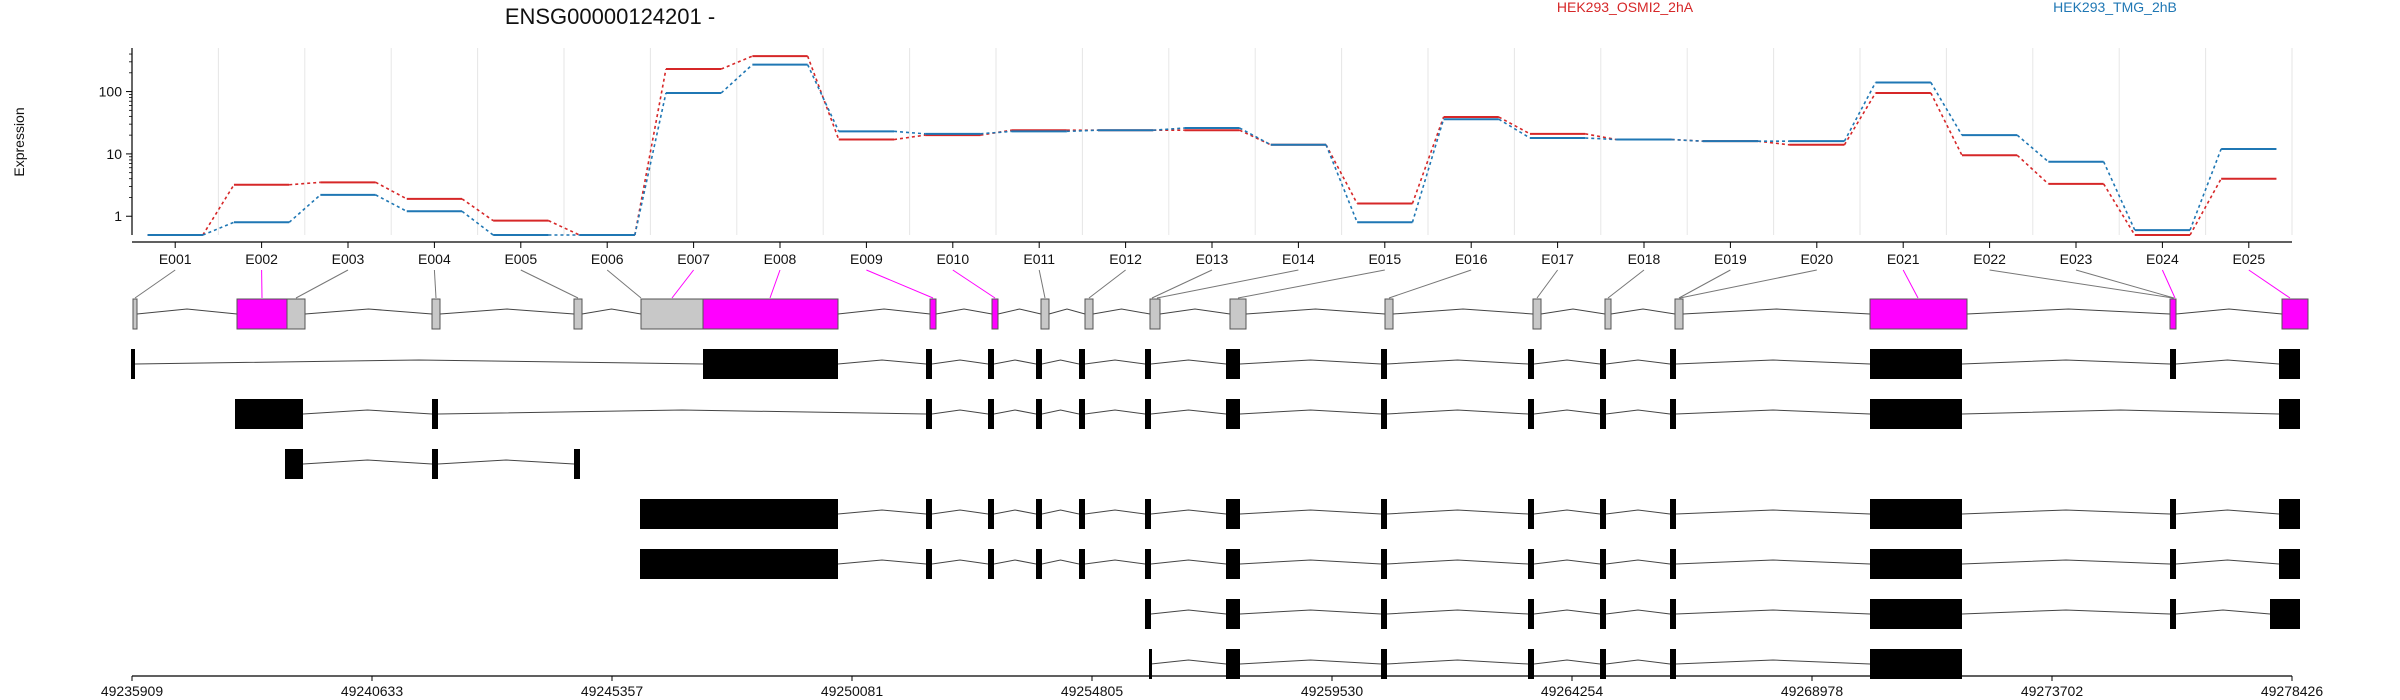 This screenshot has width=2400, height=700. What do you see at coordinates (1989, 259) in the screenshot?
I see `exon-label: E022` at bounding box center [1989, 259].